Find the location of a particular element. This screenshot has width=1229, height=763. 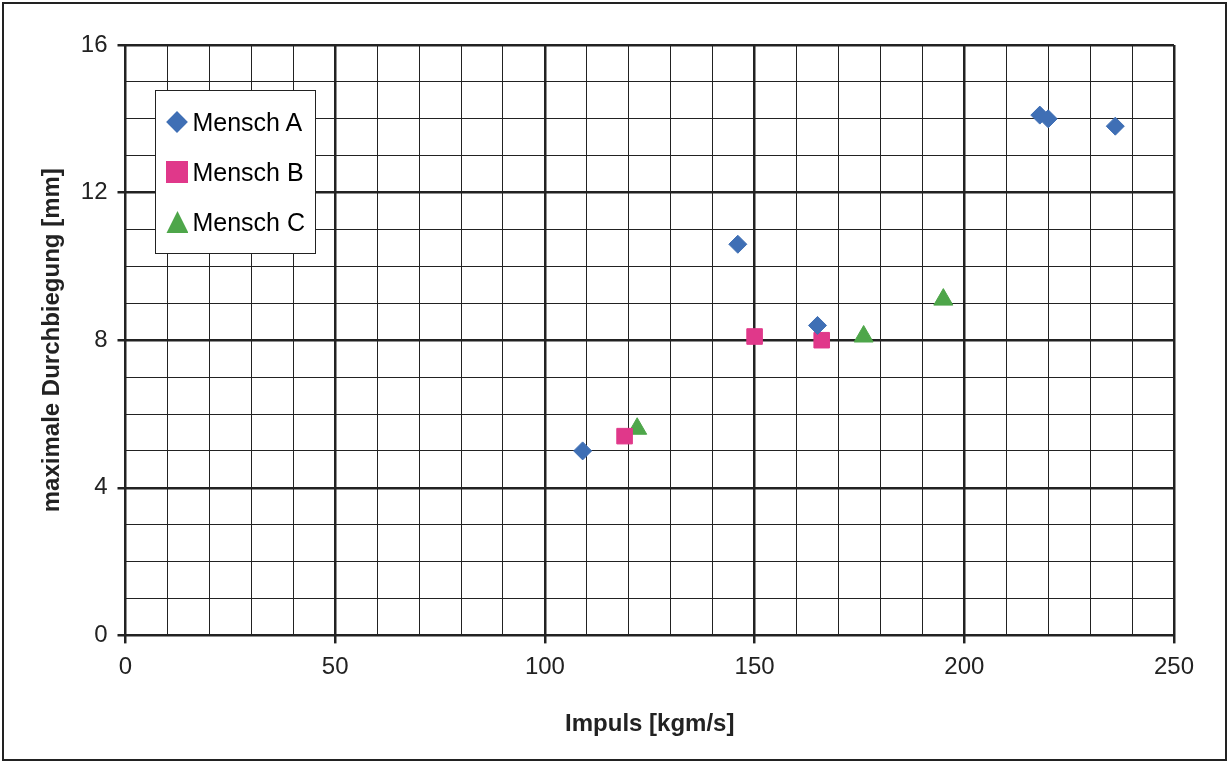

x-tick-label: 50 is located at coordinates (335, 666).